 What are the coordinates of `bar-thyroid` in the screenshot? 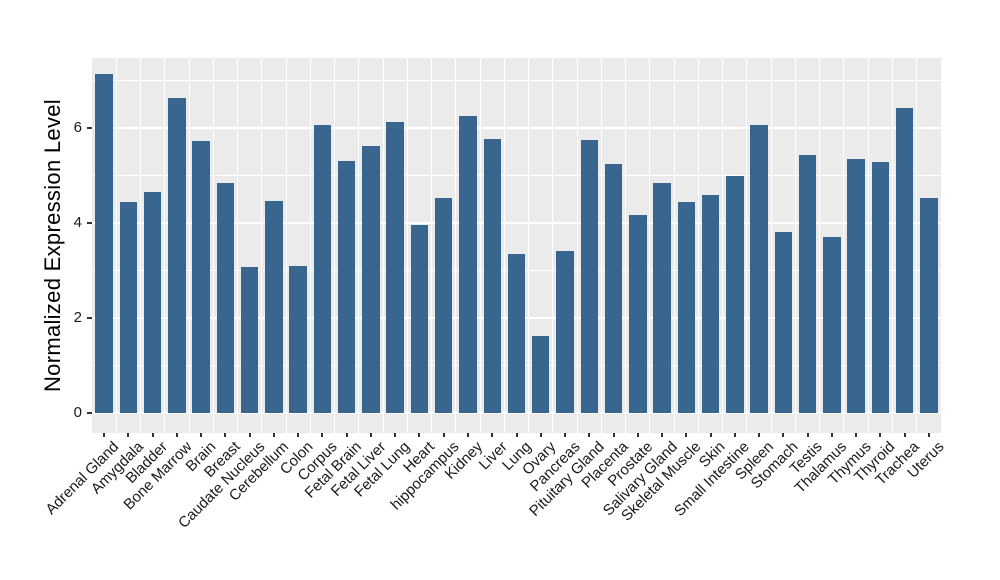 It's located at (880, 287).